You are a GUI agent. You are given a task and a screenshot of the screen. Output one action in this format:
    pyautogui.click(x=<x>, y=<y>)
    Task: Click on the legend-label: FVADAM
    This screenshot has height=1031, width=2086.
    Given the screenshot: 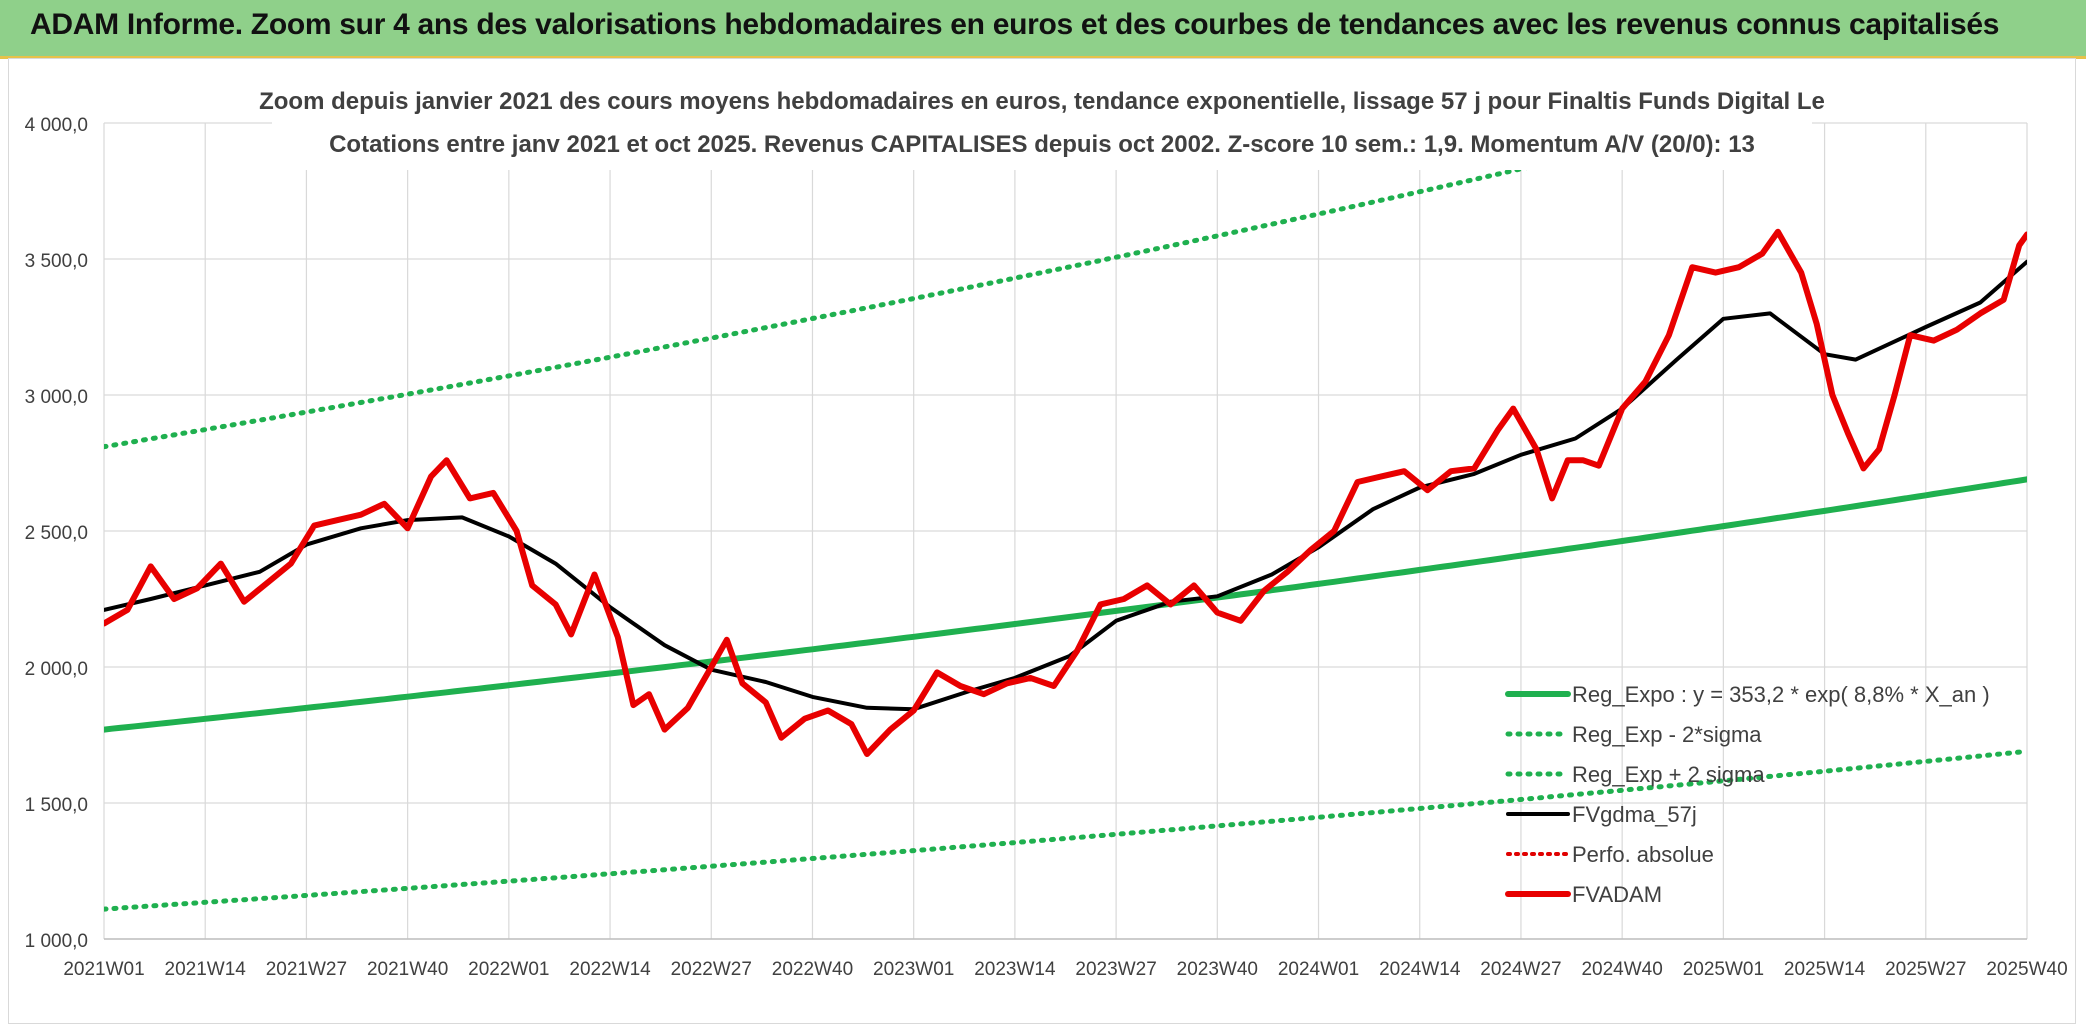 What is the action you would take?
    pyautogui.click(x=1617, y=894)
    